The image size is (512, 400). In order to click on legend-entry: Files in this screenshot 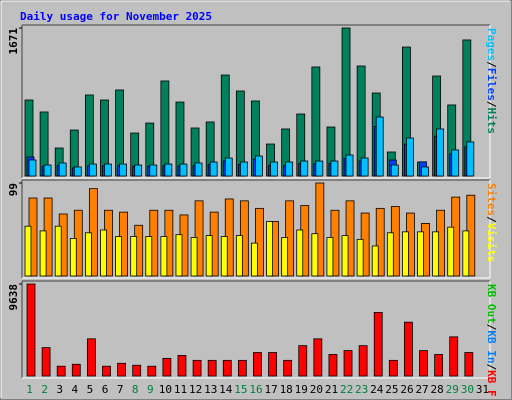, I will do `click(491, 84)`.